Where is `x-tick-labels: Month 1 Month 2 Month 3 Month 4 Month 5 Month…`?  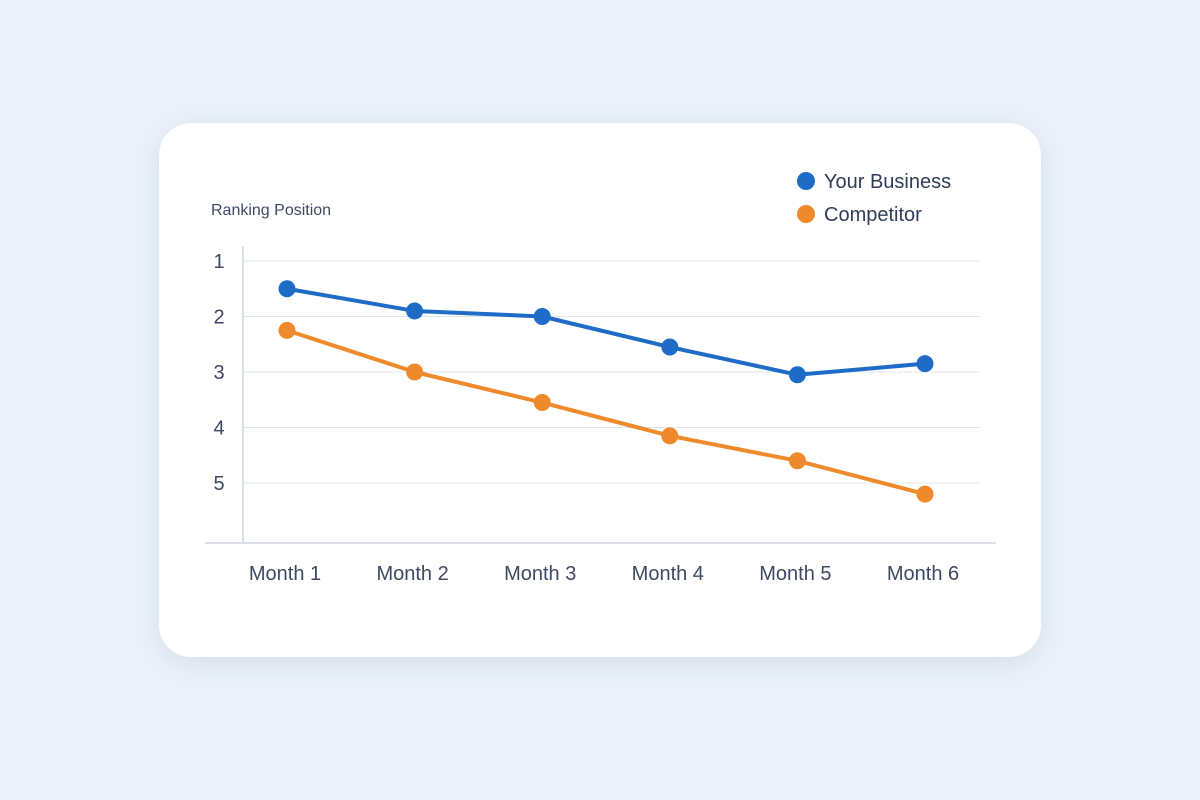
x-tick-labels: Month 1 Month 2 Month 3 Month 4 Month 5 Month… is located at coordinates (604, 574).